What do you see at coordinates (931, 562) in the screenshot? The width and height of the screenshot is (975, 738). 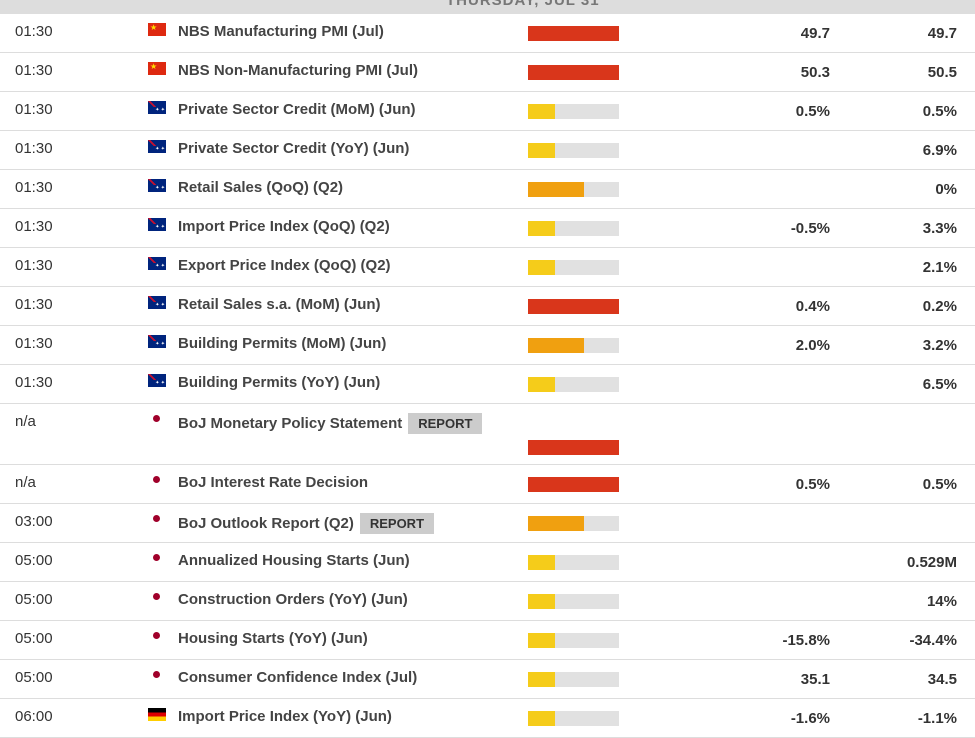 I see `previous-value: 0.529M` at bounding box center [931, 562].